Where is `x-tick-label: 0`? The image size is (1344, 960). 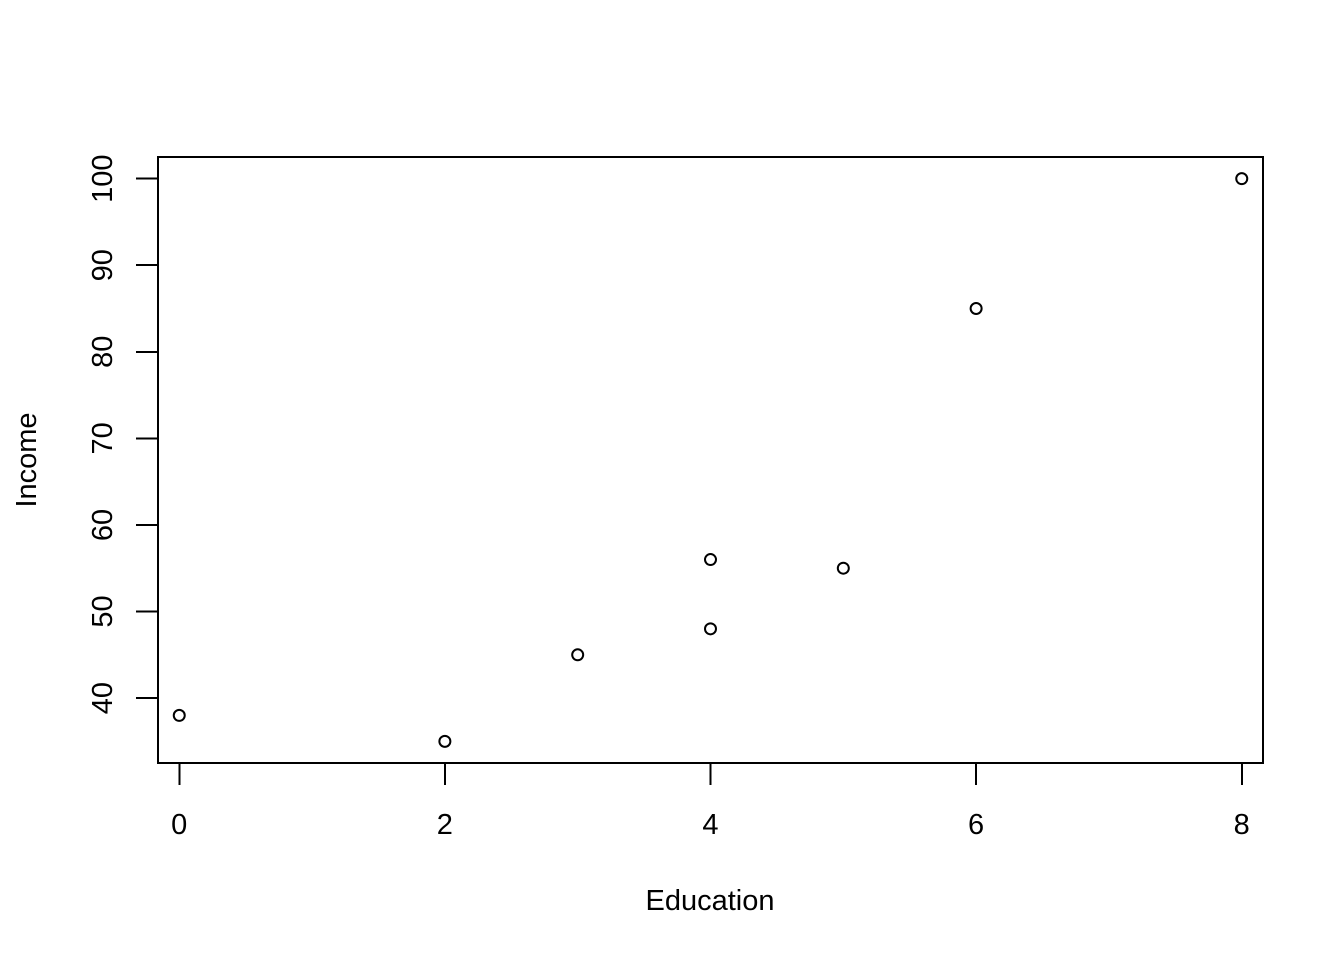
x-tick-label: 0 is located at coordinates (179, 825).